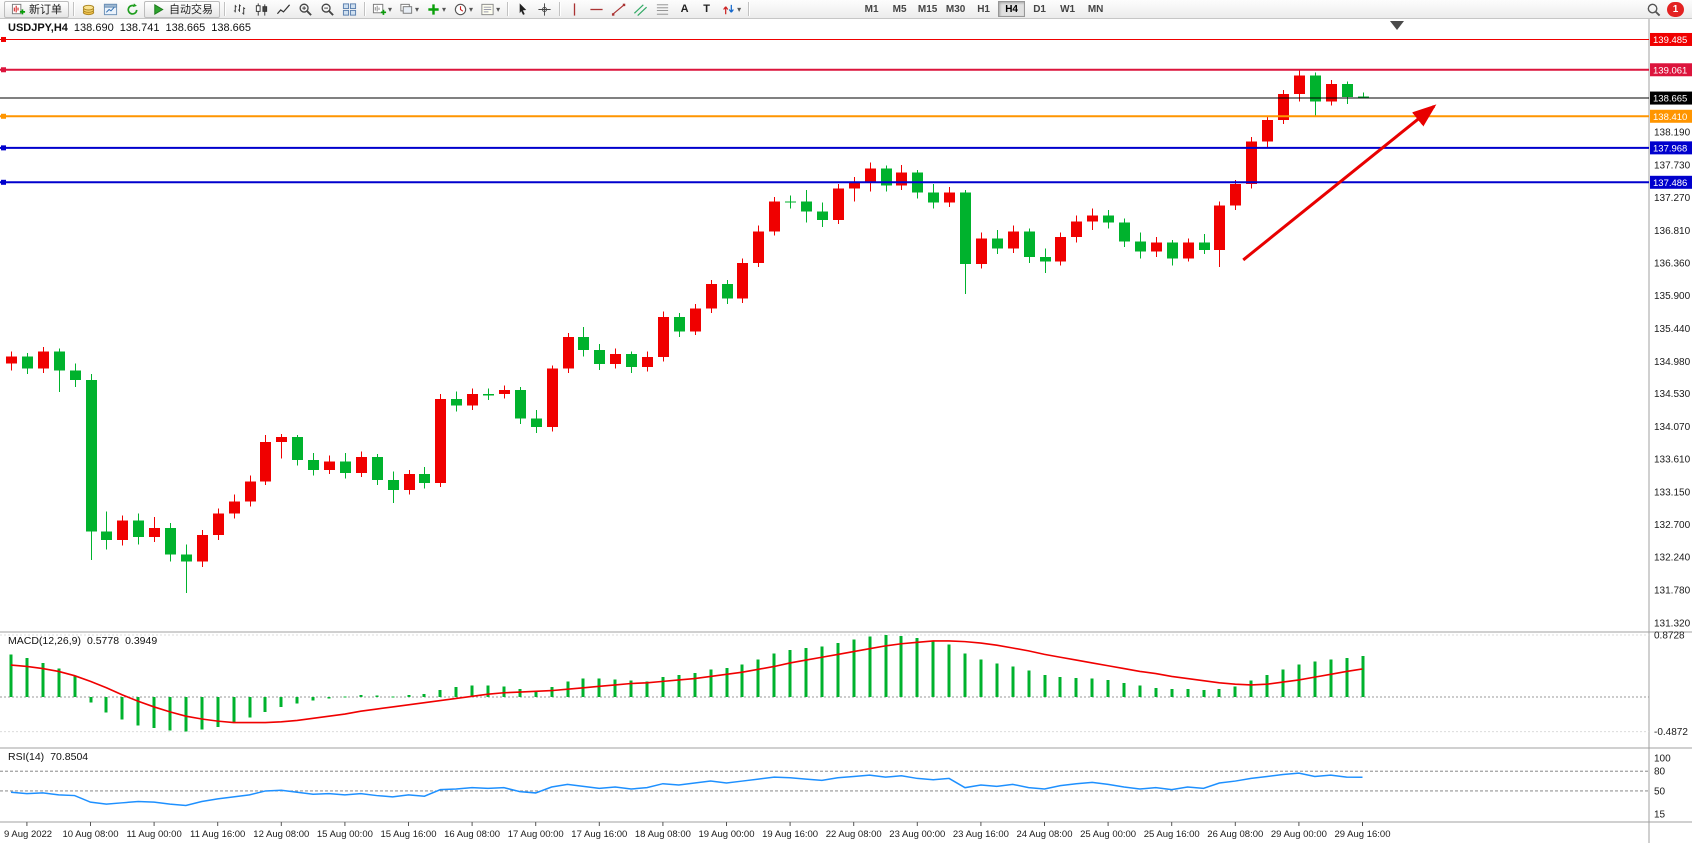 Image resolution: width=1692 pixels, height=843 pixels. I want to click on candle-chart-button, so click(261, 9).